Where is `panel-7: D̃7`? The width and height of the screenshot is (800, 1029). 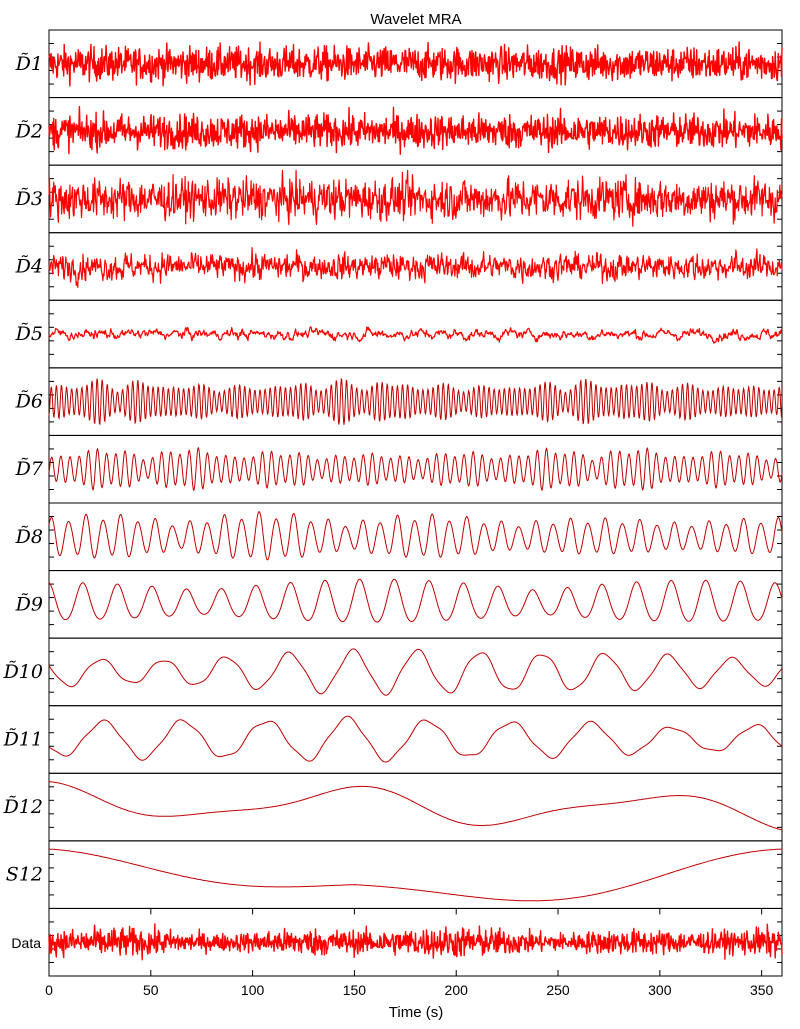 panel-7: D̃7 is located at coordinates (399, 469).